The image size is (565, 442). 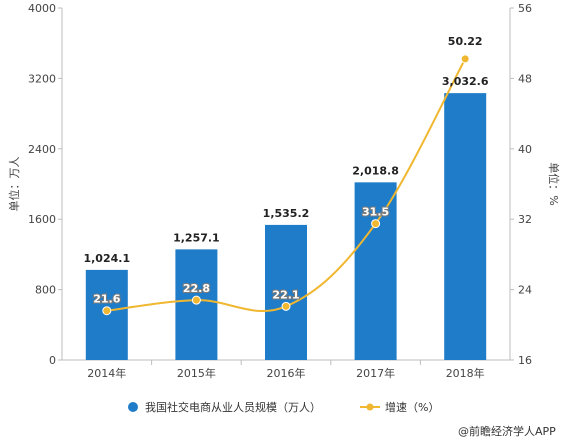 I want to click on bar-value-label: 2,018.8, so click(x=375, y=170).